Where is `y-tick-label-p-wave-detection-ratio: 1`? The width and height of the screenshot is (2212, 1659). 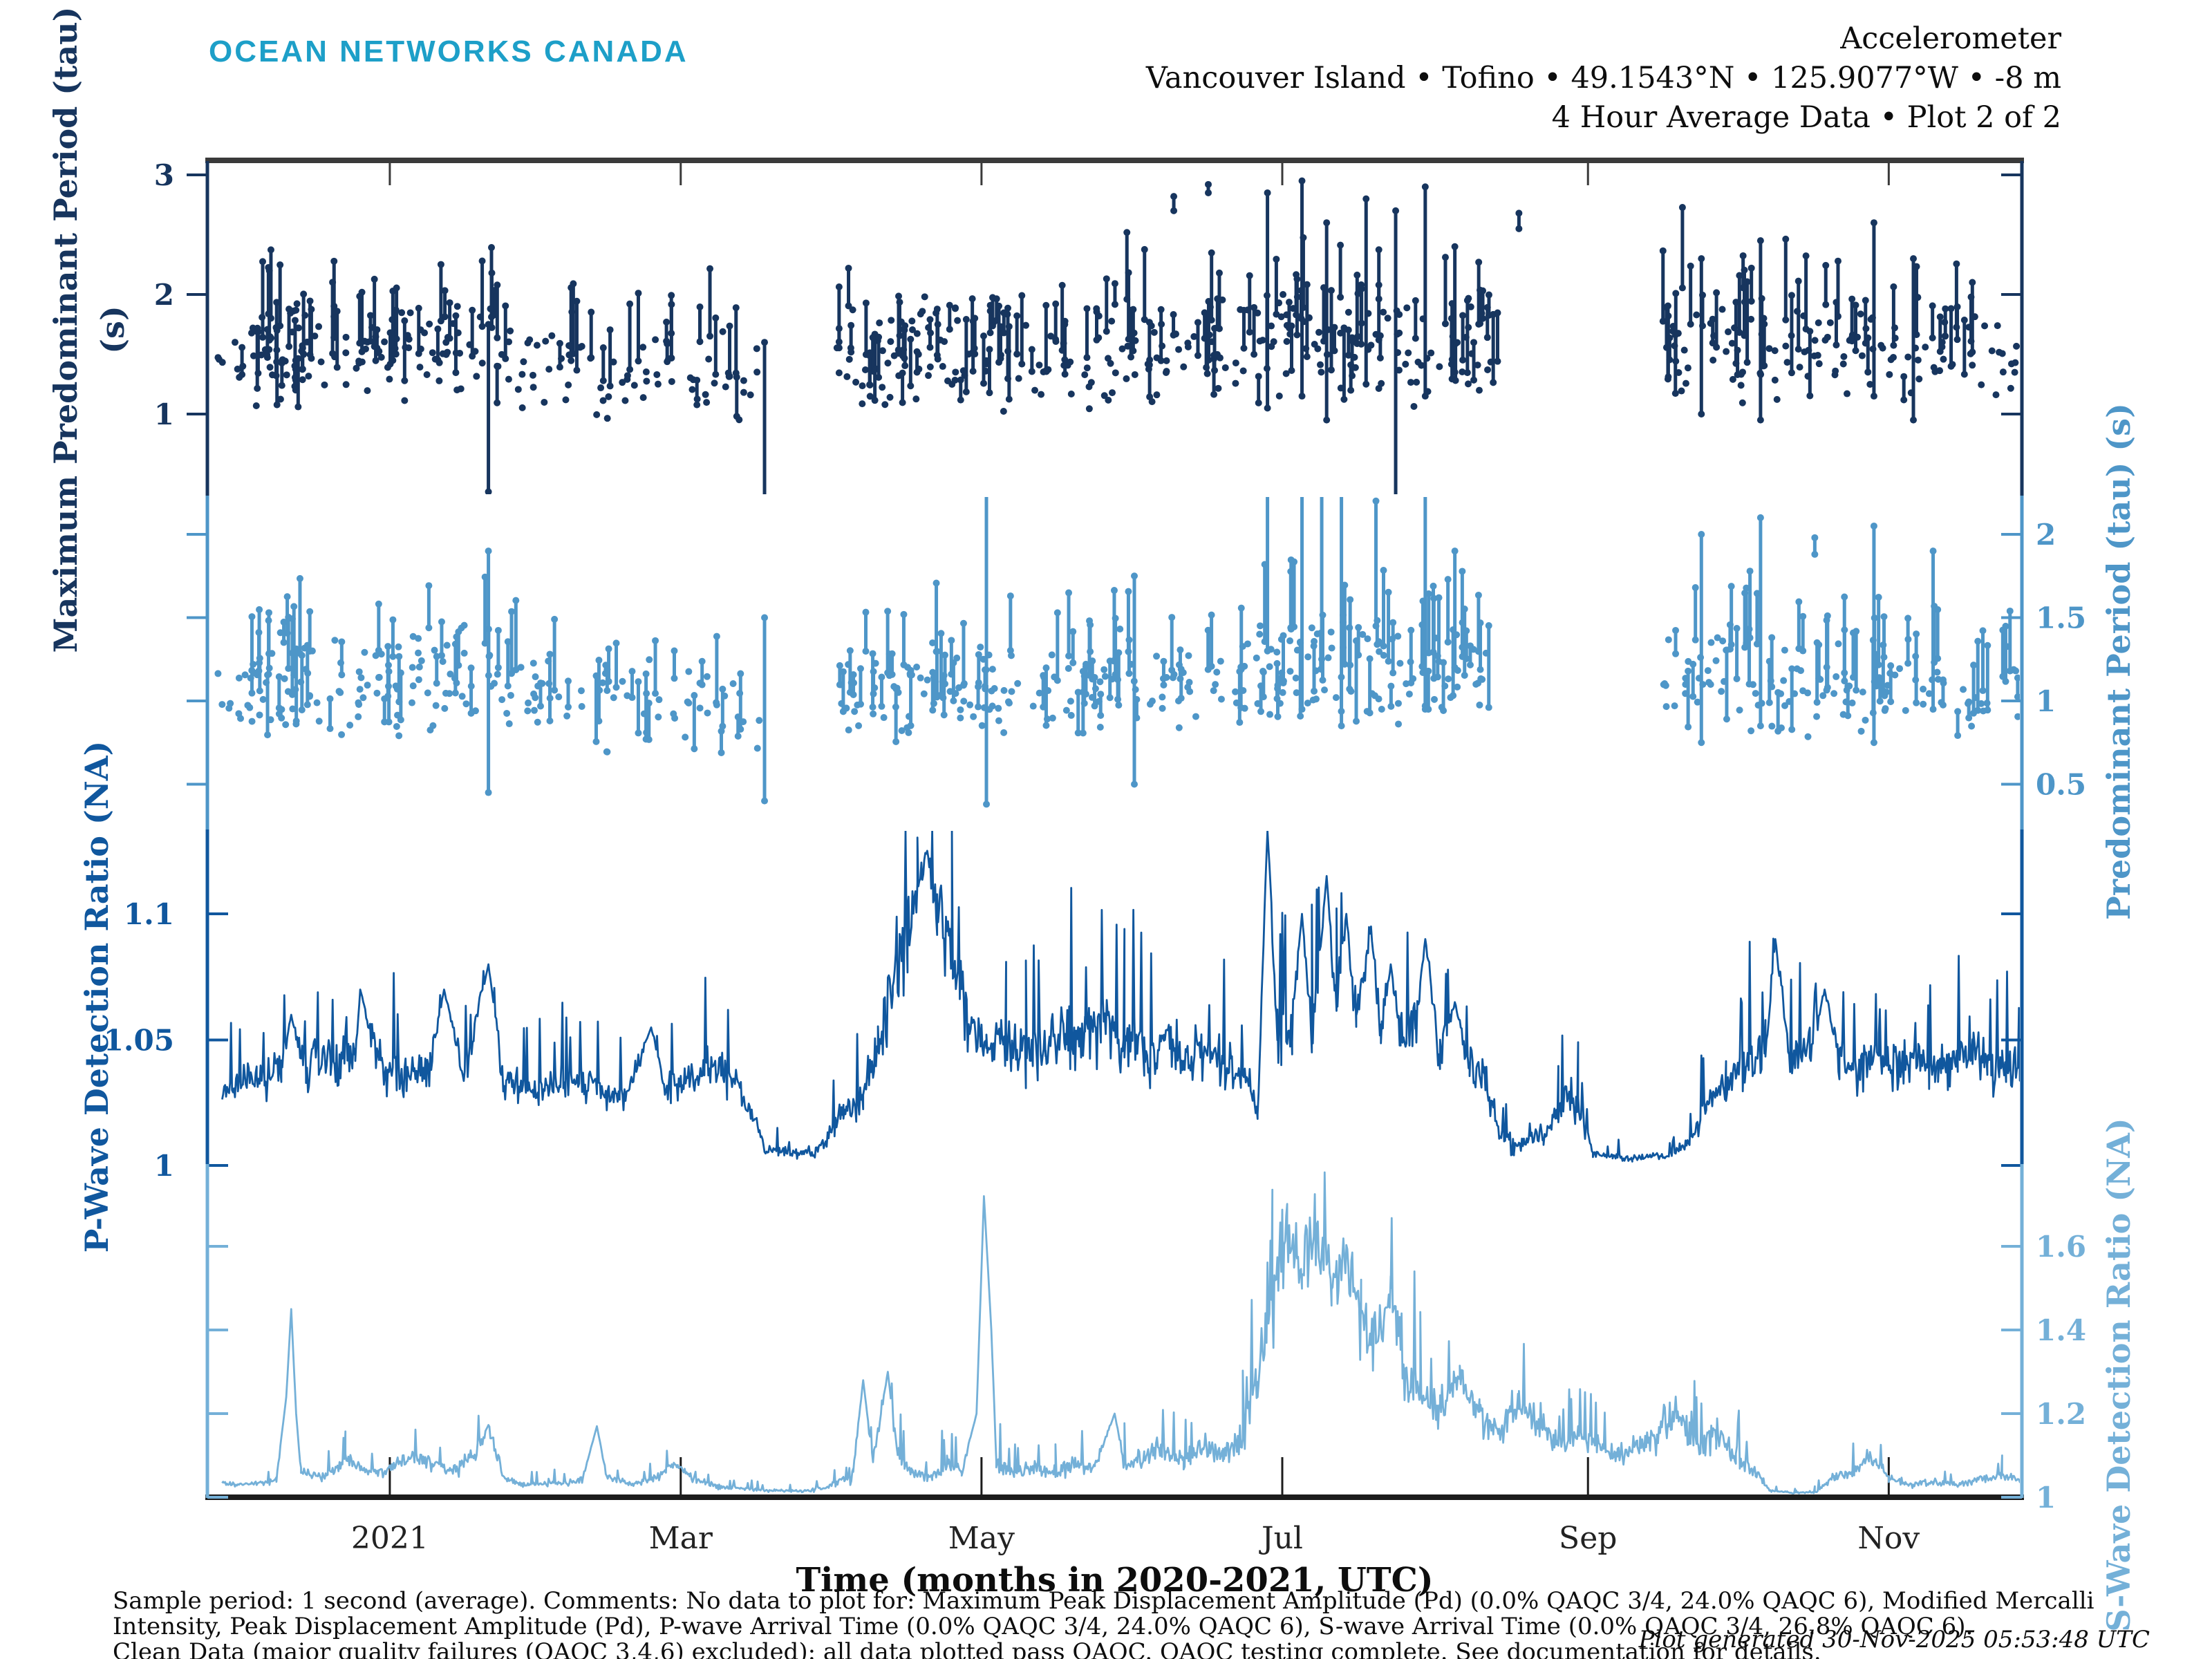 y-tick-label-p-wave-detection-ratio: 1 is located at coordinates (164, 1166).